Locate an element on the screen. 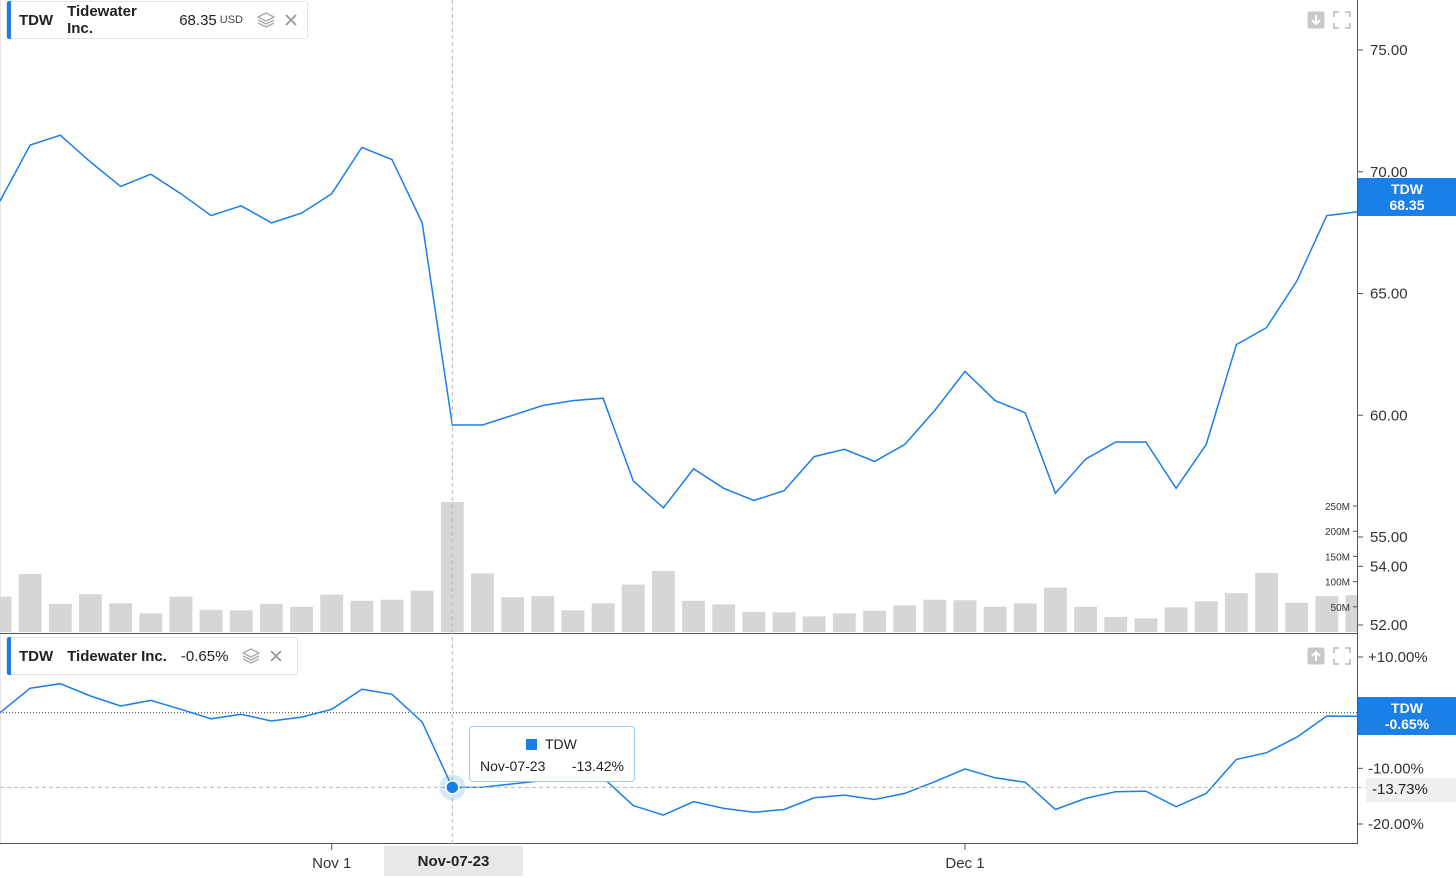 The height and width of the screenshot is (878, 1456). pct-tick-label: -10.00% is located at coordinates (1396, 768).